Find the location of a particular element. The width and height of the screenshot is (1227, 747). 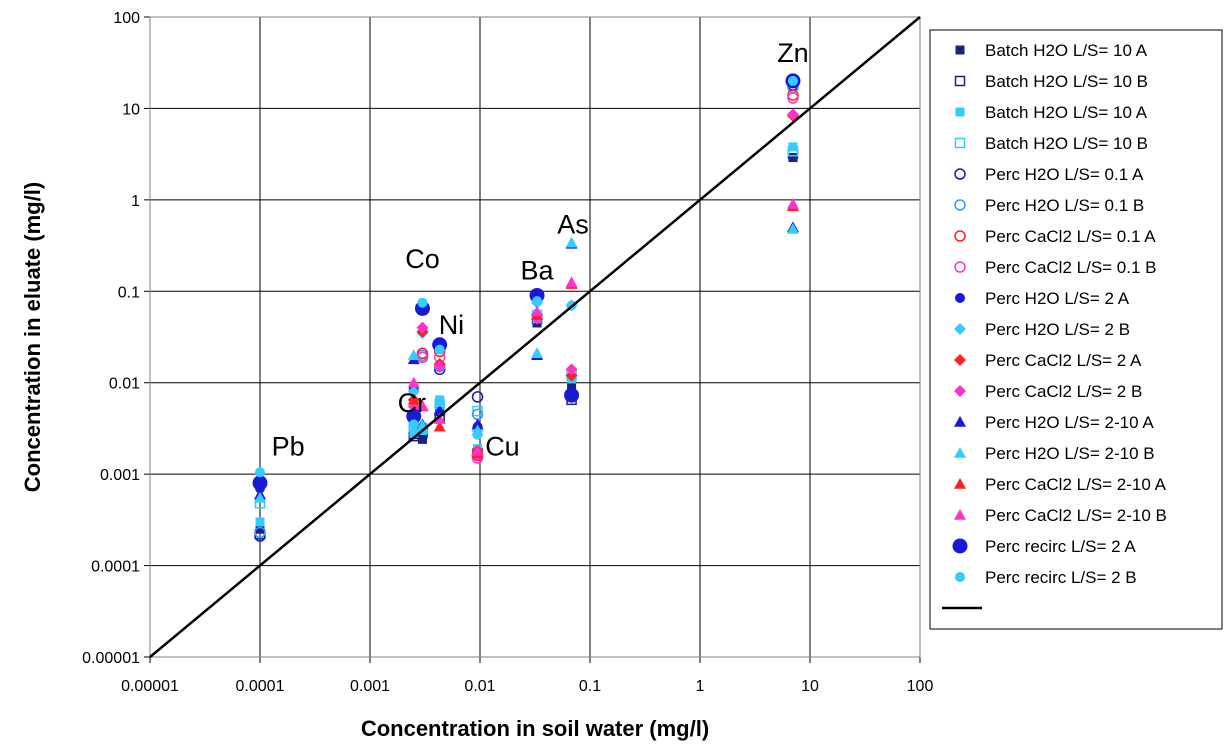

annotation-label: Co is located at coordinates (422, 259).